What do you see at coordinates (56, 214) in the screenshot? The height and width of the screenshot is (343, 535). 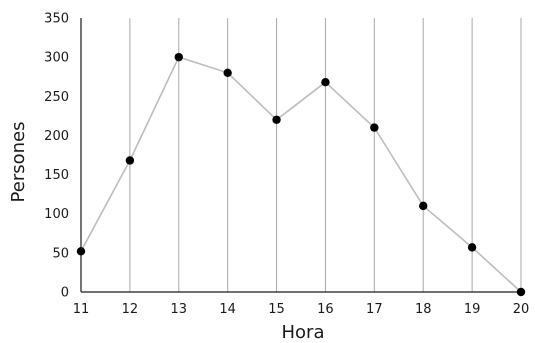 I see `y-tick-label-100: 100` at bounding box center [56, 214].